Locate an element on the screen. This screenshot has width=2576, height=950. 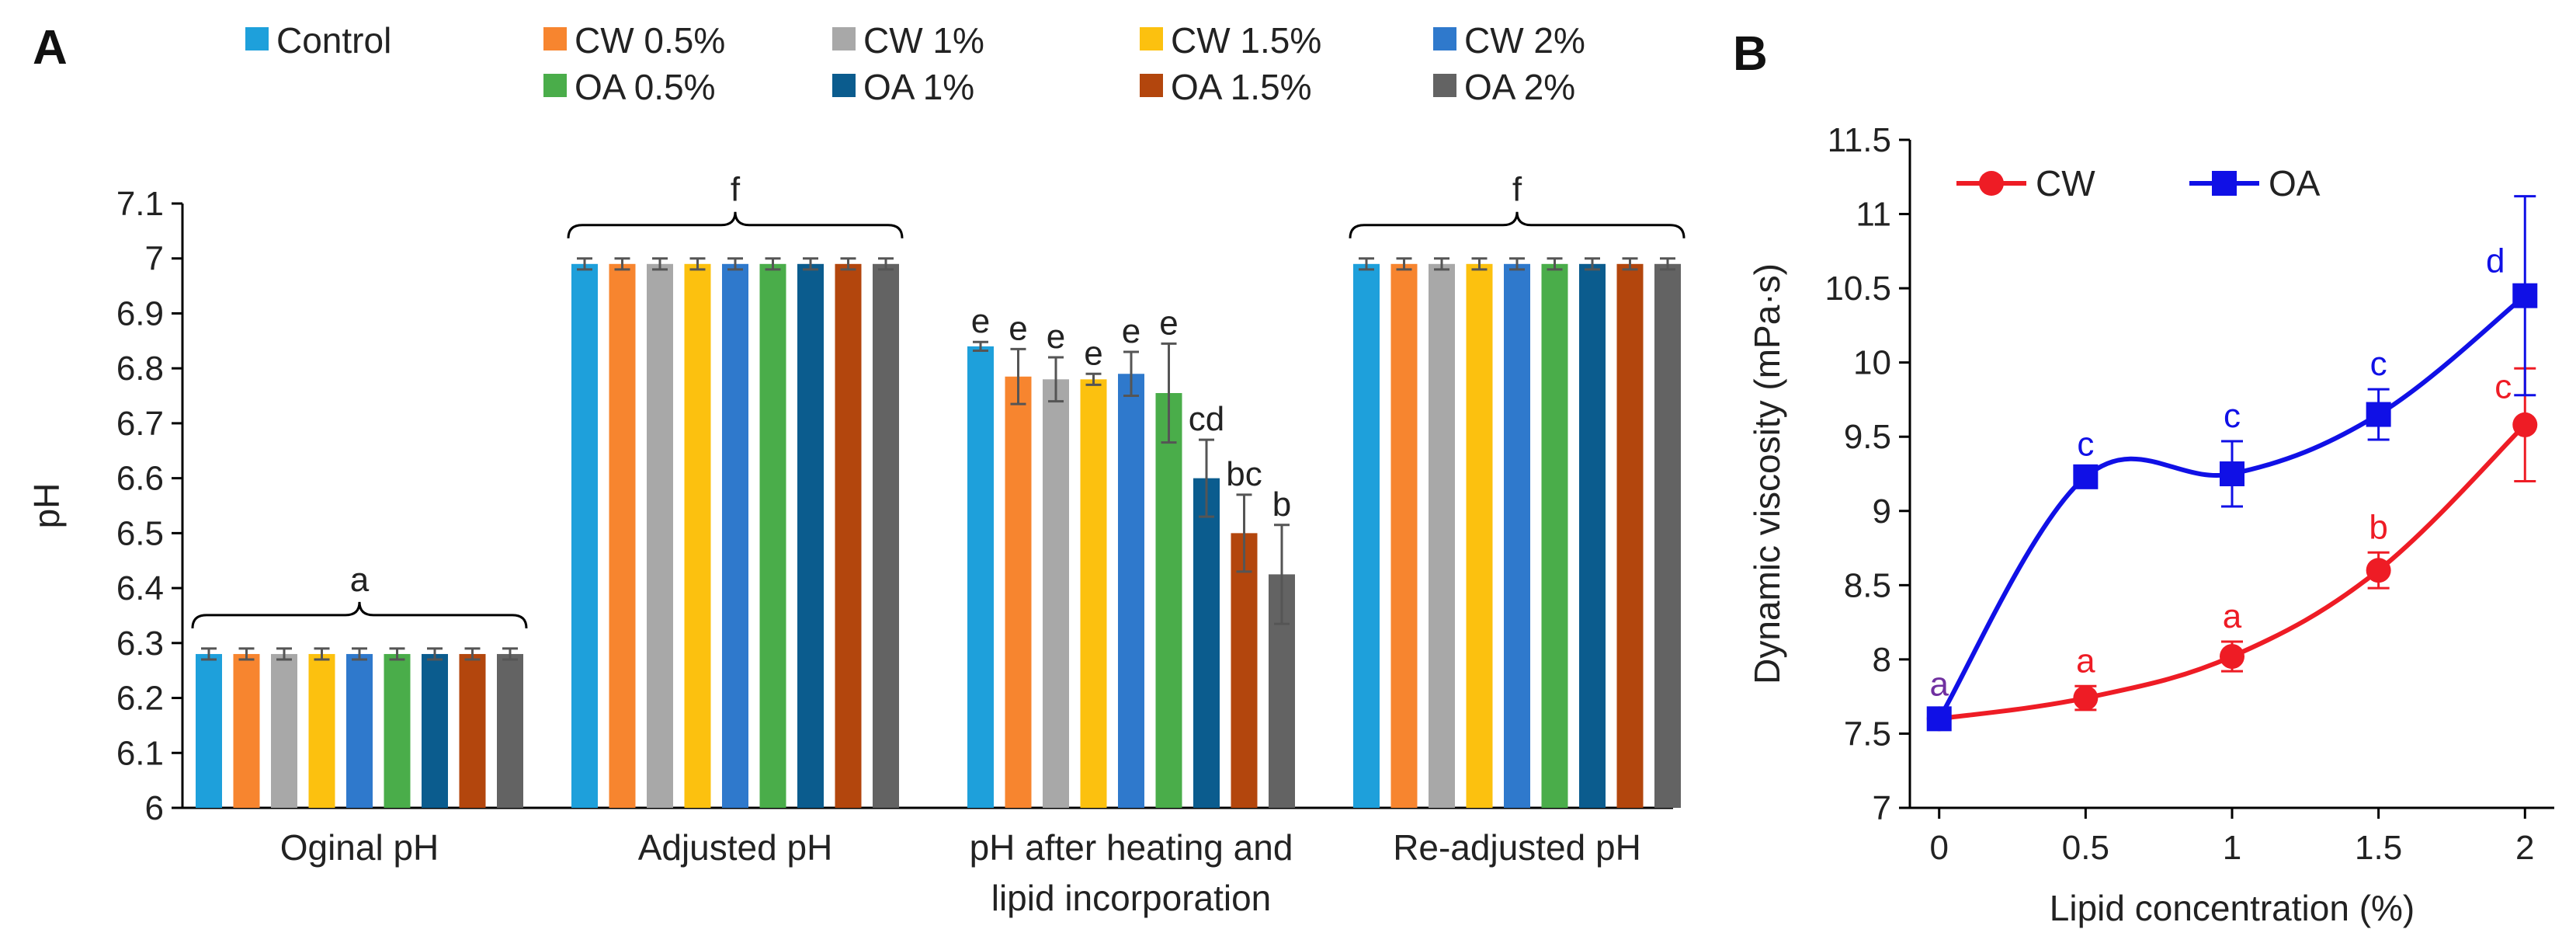
significance-letter: b is located at coordinates (1281, 504).